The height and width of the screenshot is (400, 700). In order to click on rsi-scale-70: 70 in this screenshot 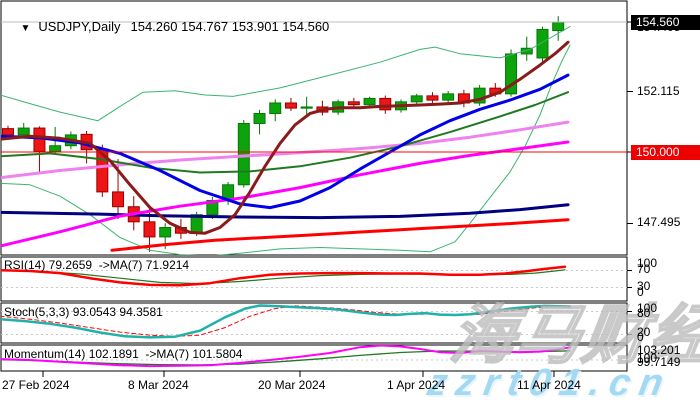, I will do `click(644, 269)`.